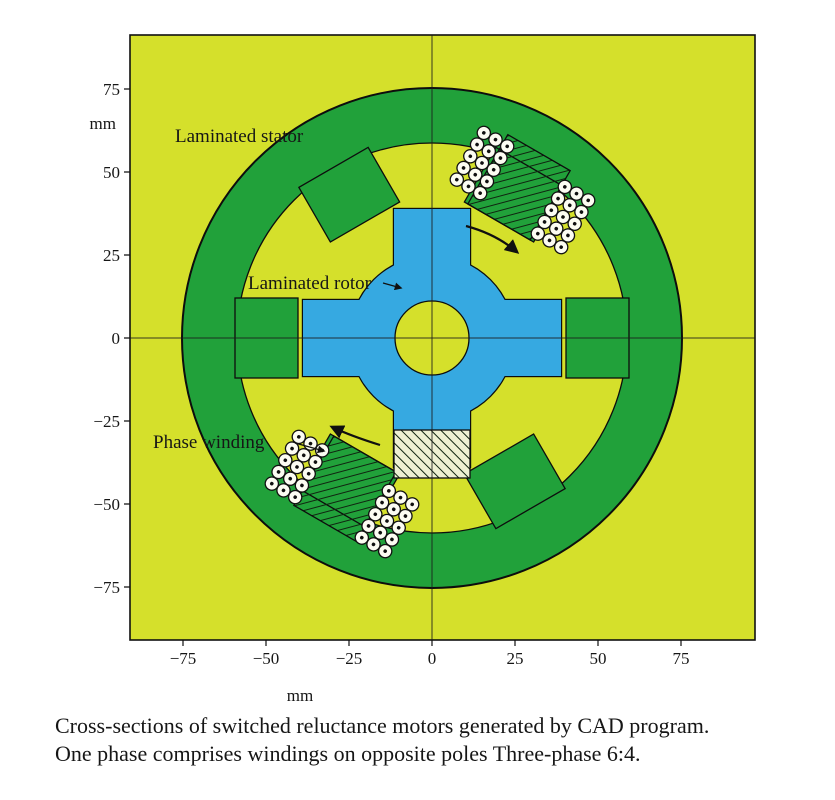  I want to click on y-axis-unit: mm, so click(103, 123).